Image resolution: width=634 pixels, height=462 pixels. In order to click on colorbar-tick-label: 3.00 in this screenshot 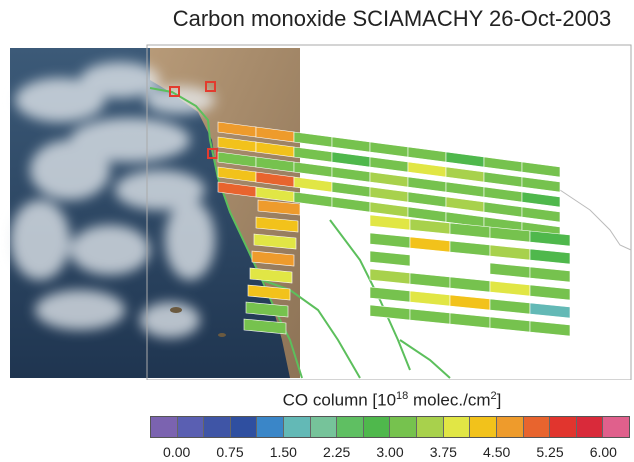, I will do `click(390, 452)`.